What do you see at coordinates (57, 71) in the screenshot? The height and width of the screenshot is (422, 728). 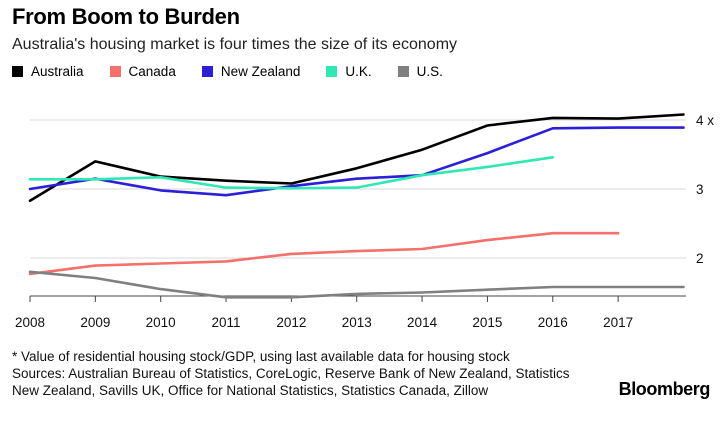 I see `legend-label-australia: Australia` at bounding box center [57, 71].